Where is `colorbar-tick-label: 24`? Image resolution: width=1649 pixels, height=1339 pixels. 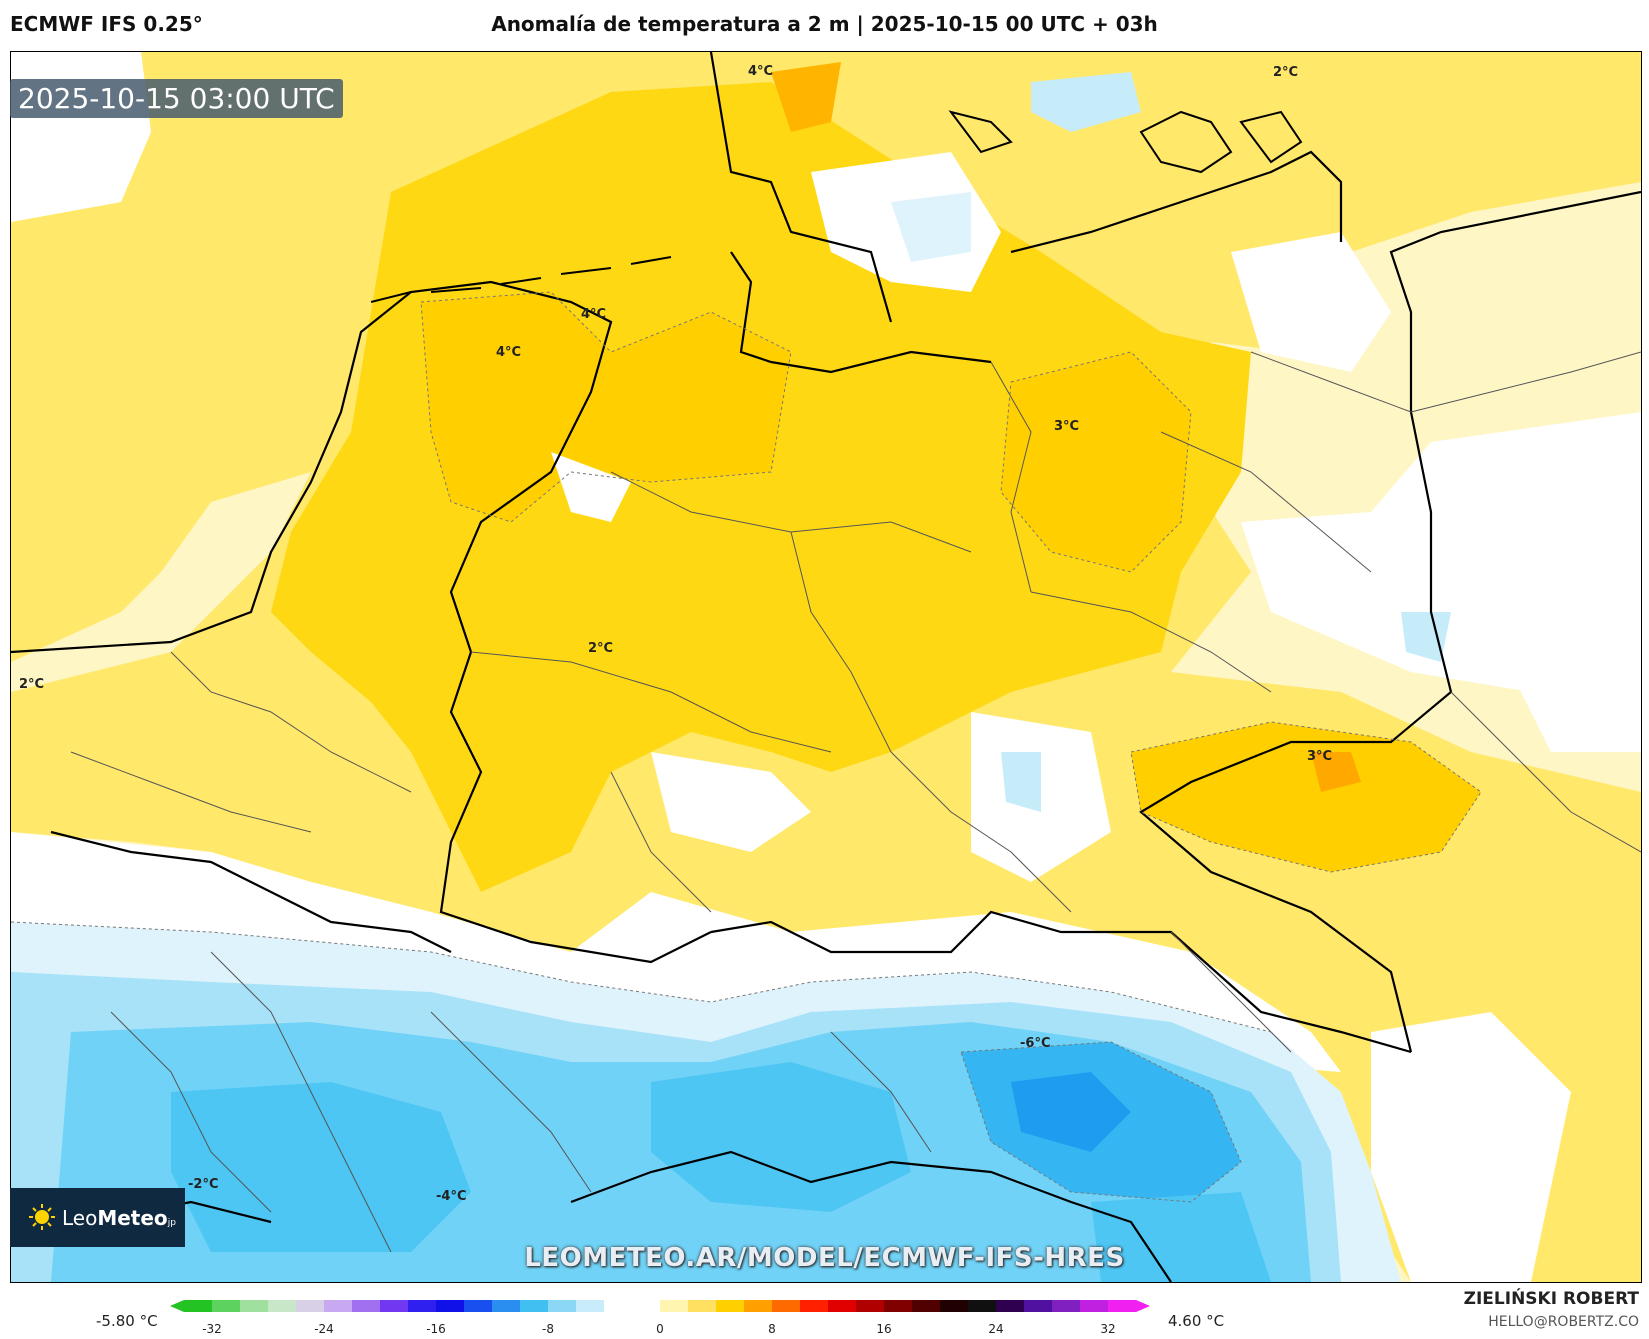 colorbar-tick-label: 24 is located at coordinates (996, 1329).